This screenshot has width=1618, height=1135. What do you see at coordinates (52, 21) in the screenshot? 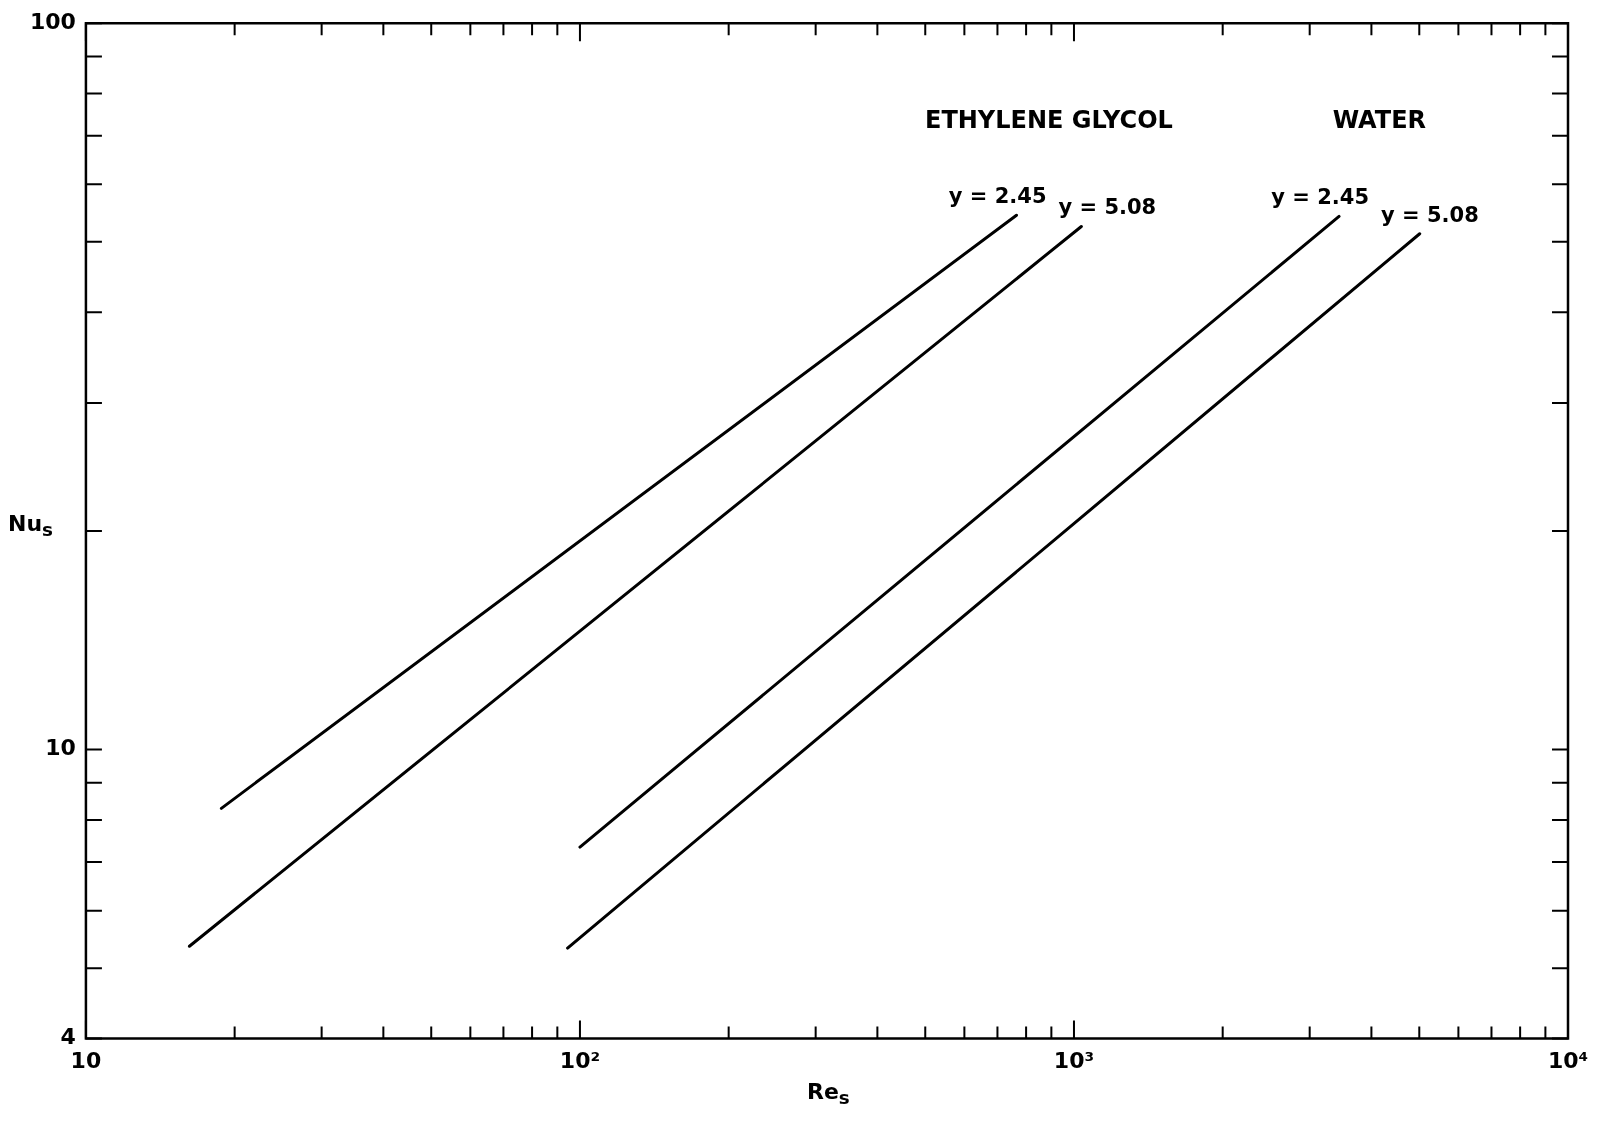
I see `y-tick-label: 100` at bounding box center [52, 21].